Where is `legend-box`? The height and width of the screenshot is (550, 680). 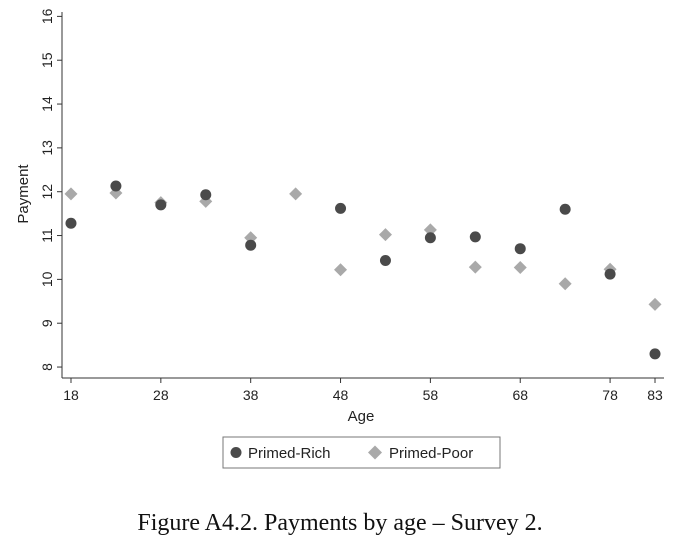 legend-box is located at coordinates (361, 452).